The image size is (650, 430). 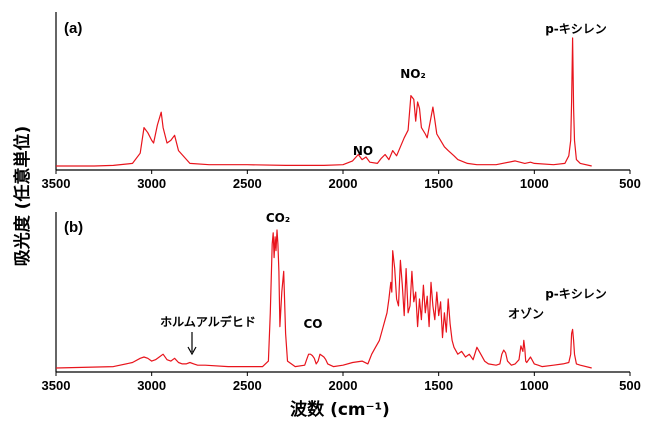 I want to click on panel-a-x-tick-label: 3000, so click(x=151, y=183).